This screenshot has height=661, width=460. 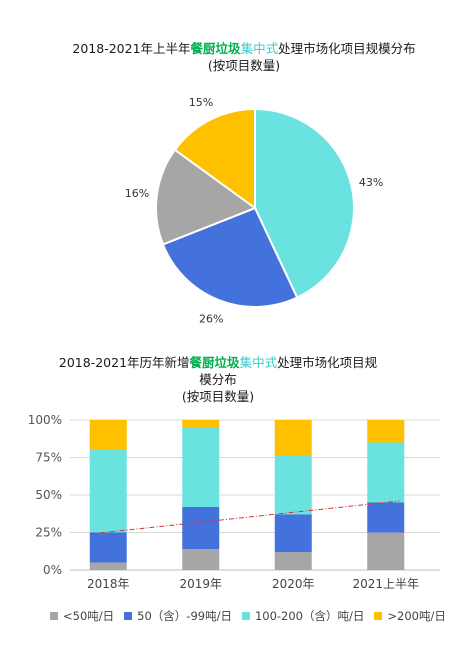 I want to click on bar-subtitle: (按项目数量), so click(x=218, y=396).